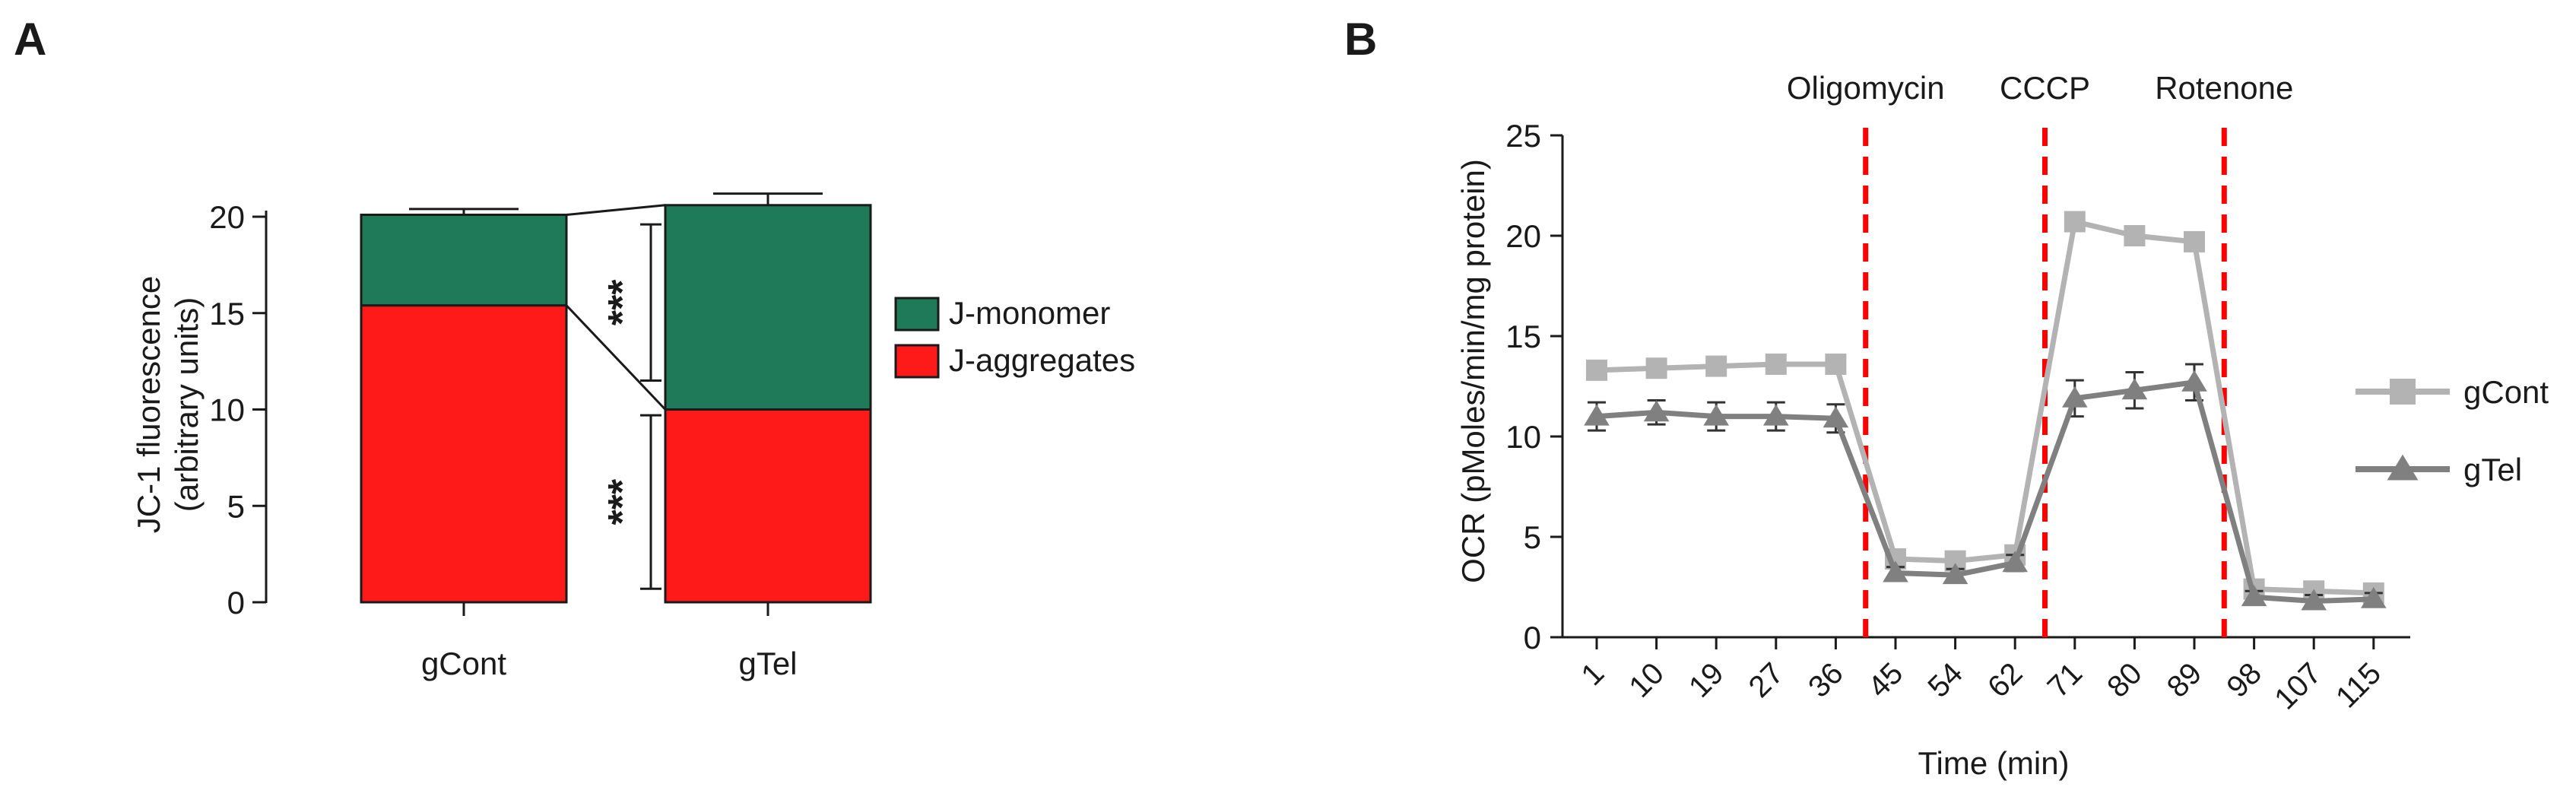 Image resolution: width=2576 pixels, height=803 pixels. Describe the element at coordinates (2452, 430) in the screenshot. I see `line-chart-legend: gCont gTel` at that location.